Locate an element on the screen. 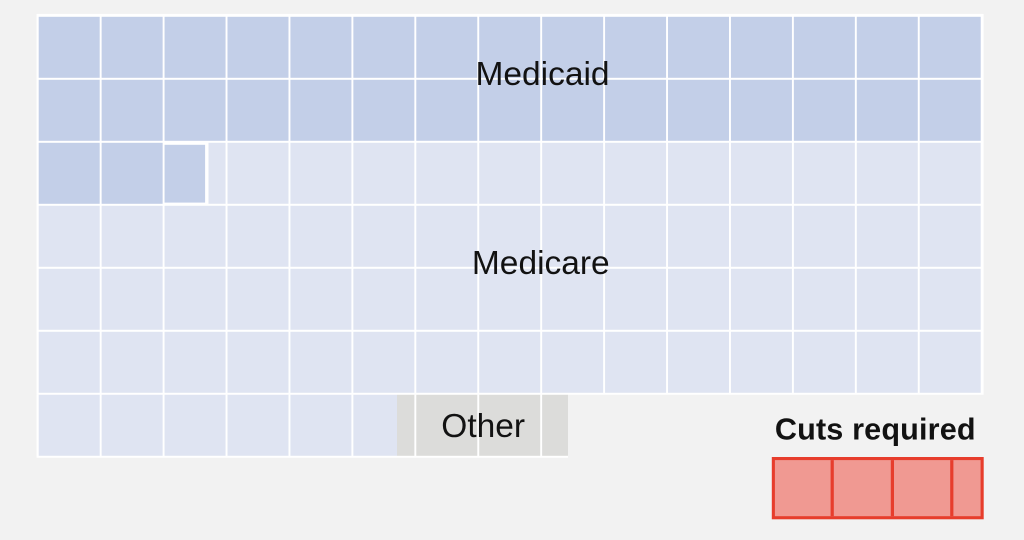 The width and height of the screenshot is (1024, 540). svg-text: Medicare is located at coordinates (541, 263).